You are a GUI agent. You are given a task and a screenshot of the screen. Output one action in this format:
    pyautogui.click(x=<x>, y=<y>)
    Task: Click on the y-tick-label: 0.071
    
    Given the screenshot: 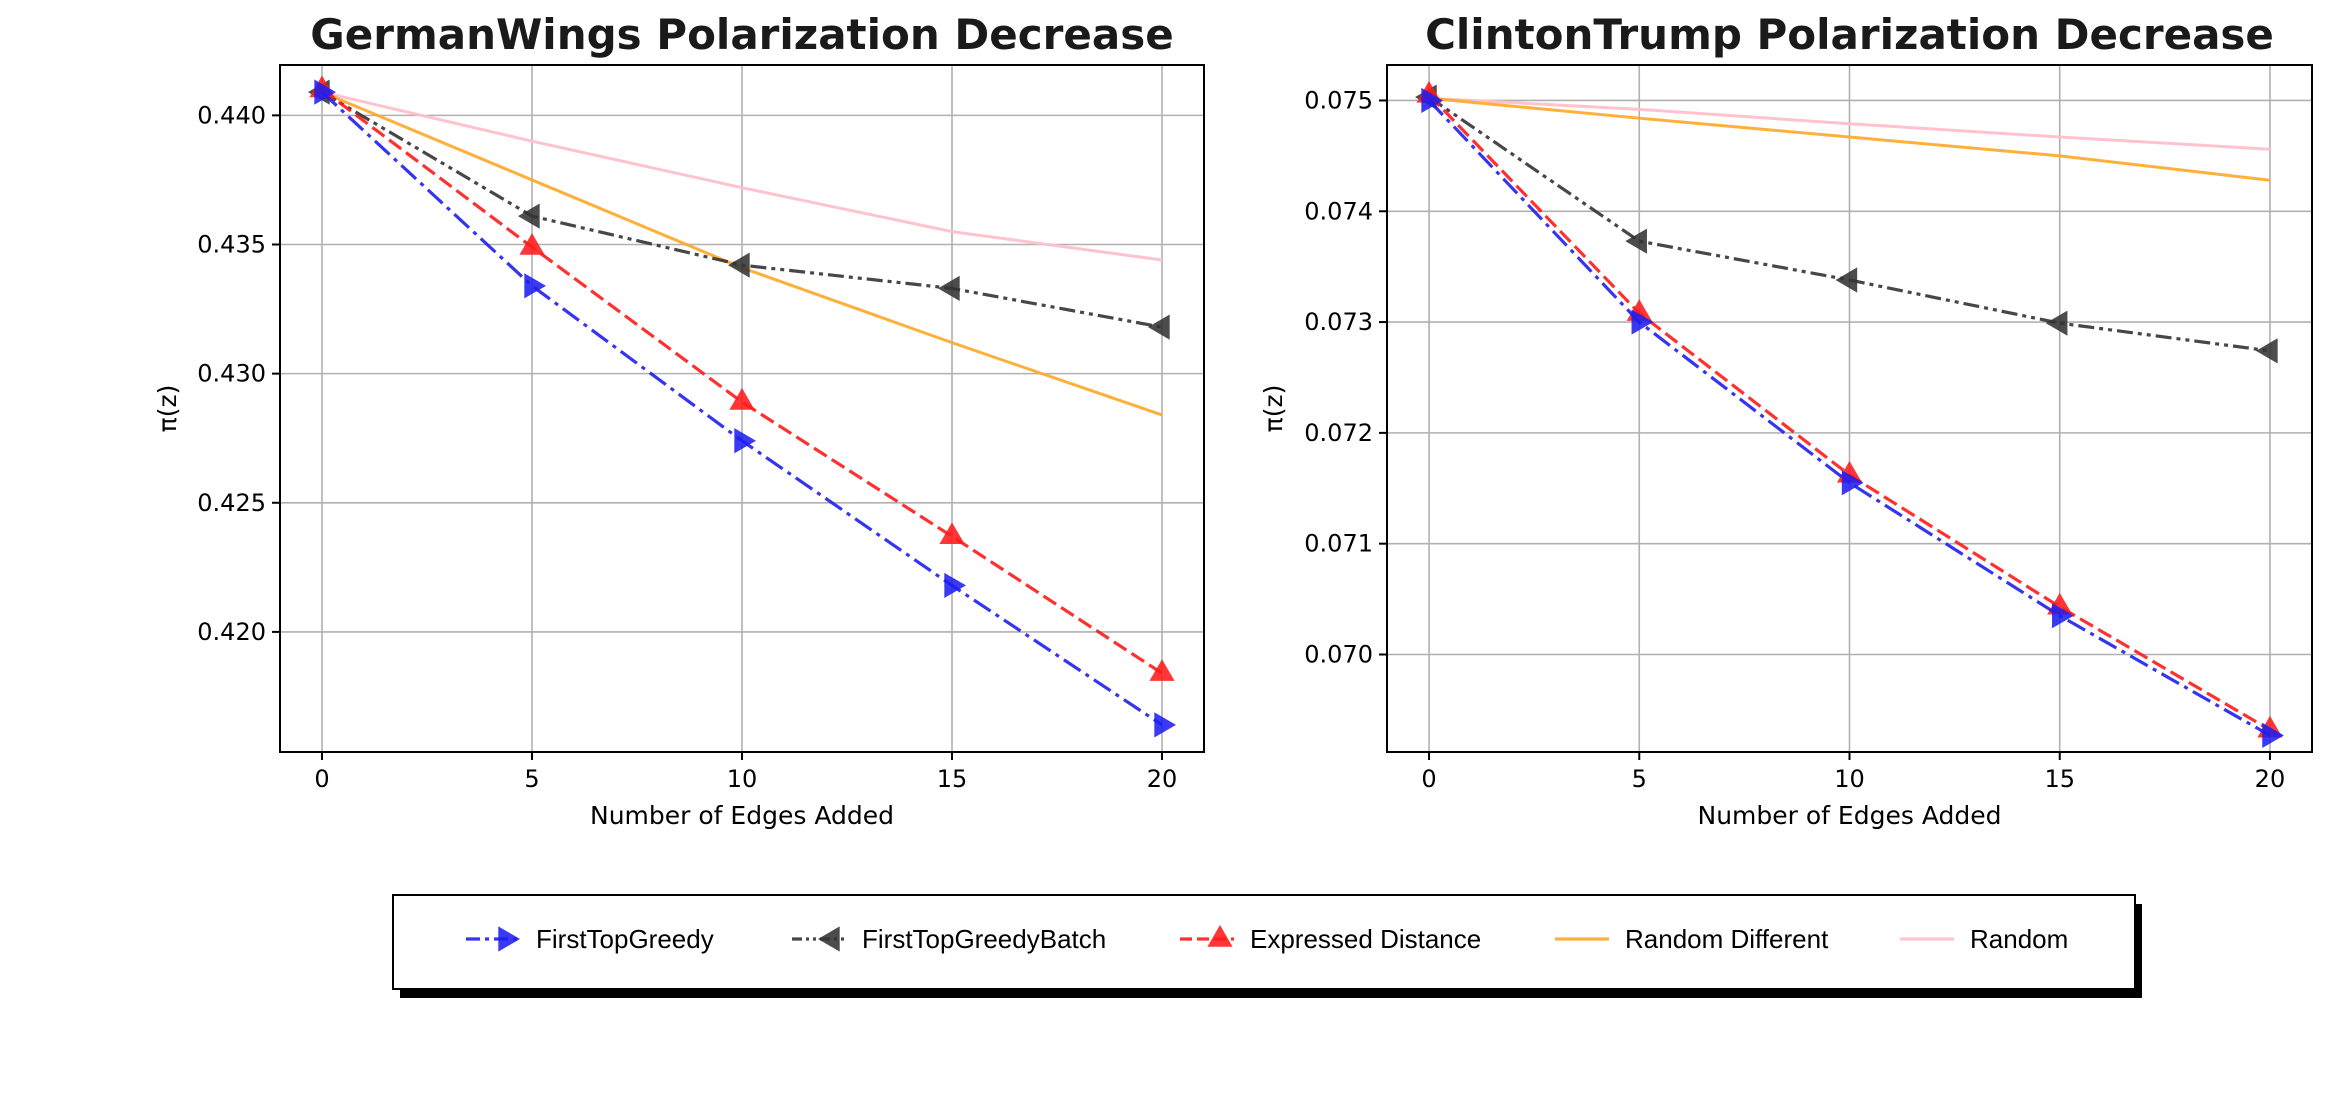 What is the action you would take?
    pyautogui.click(x=1338, y=544)
    